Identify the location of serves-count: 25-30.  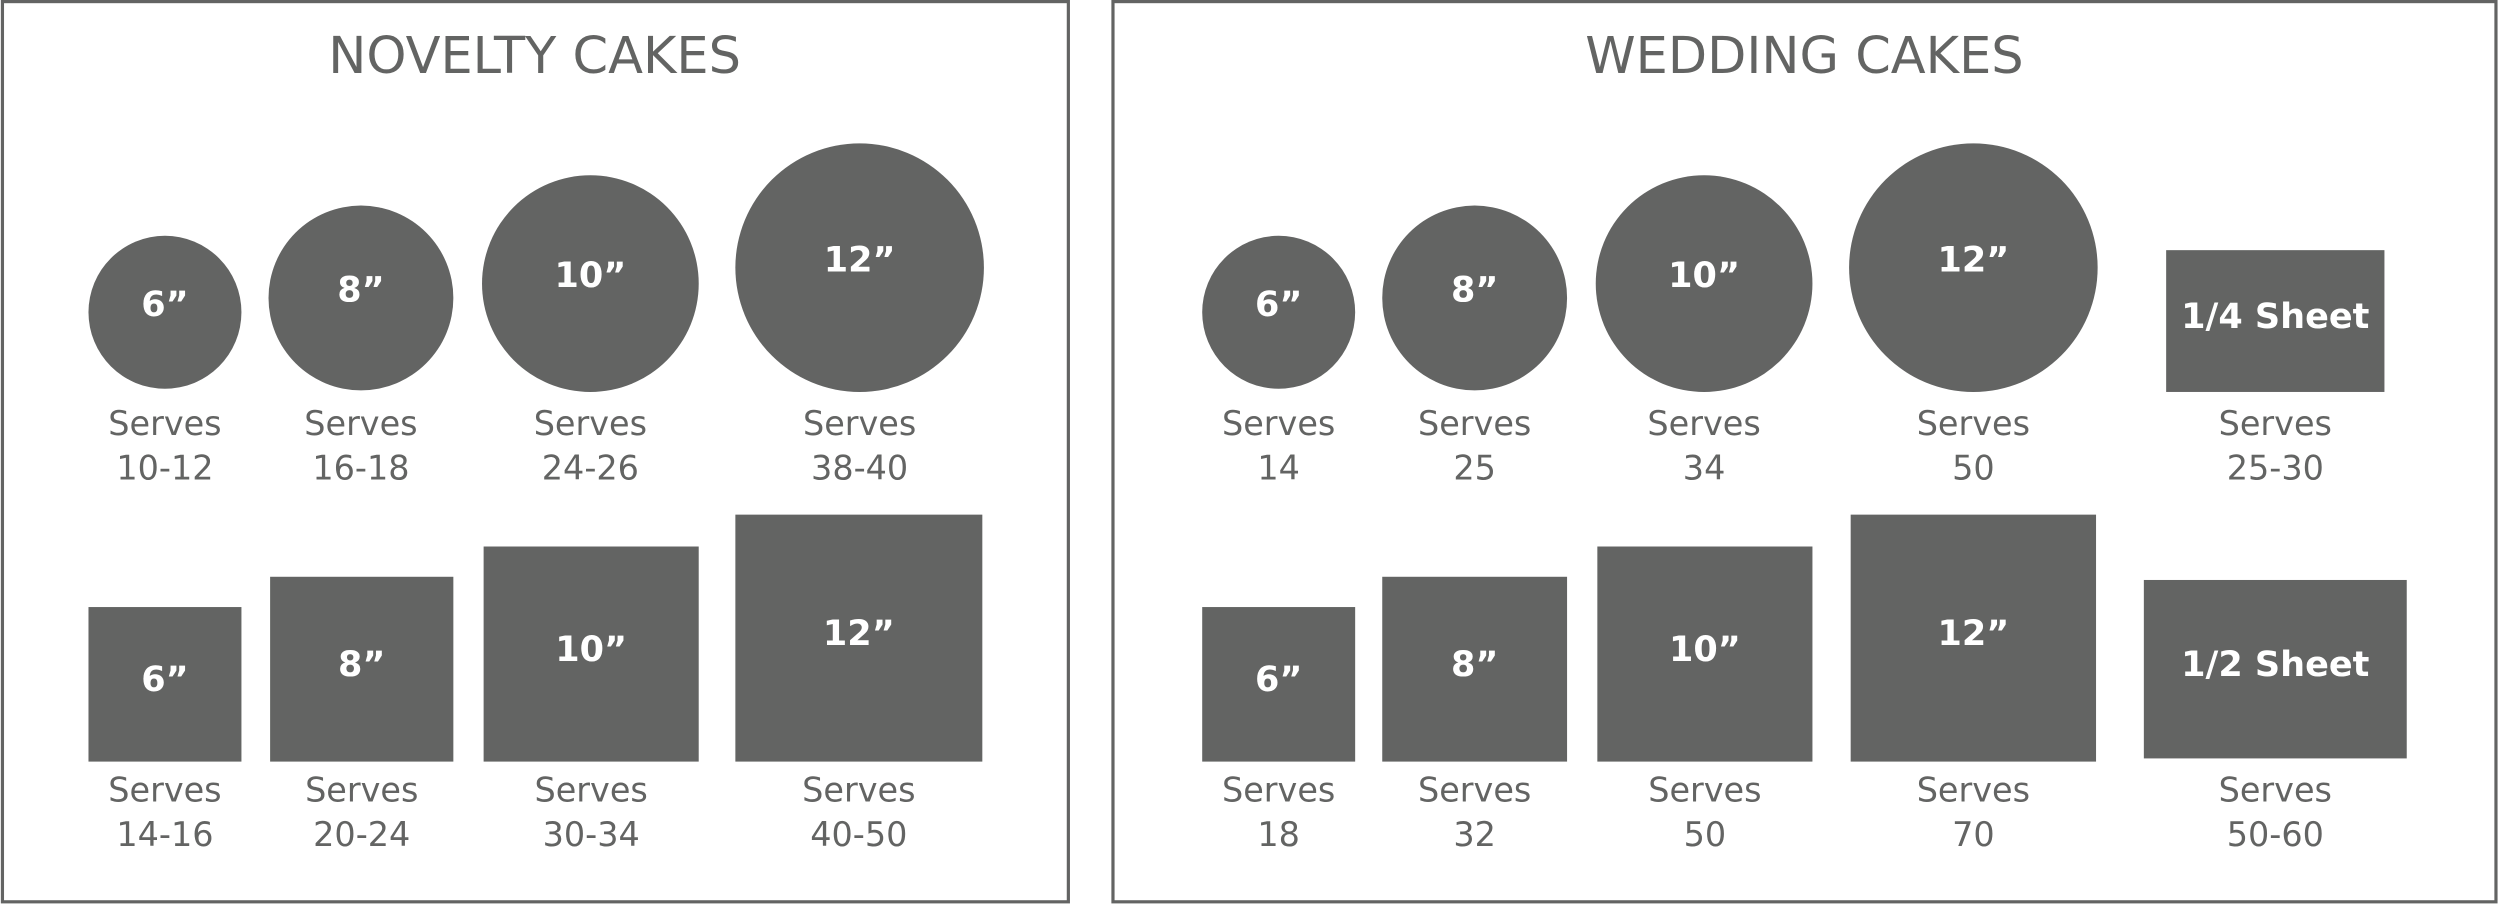
(2275, 468).